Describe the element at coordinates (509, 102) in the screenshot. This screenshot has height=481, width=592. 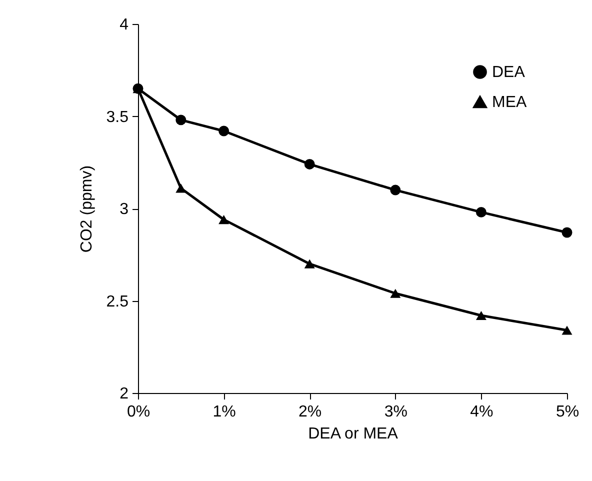
I see `legend-label: MEA` at that location.